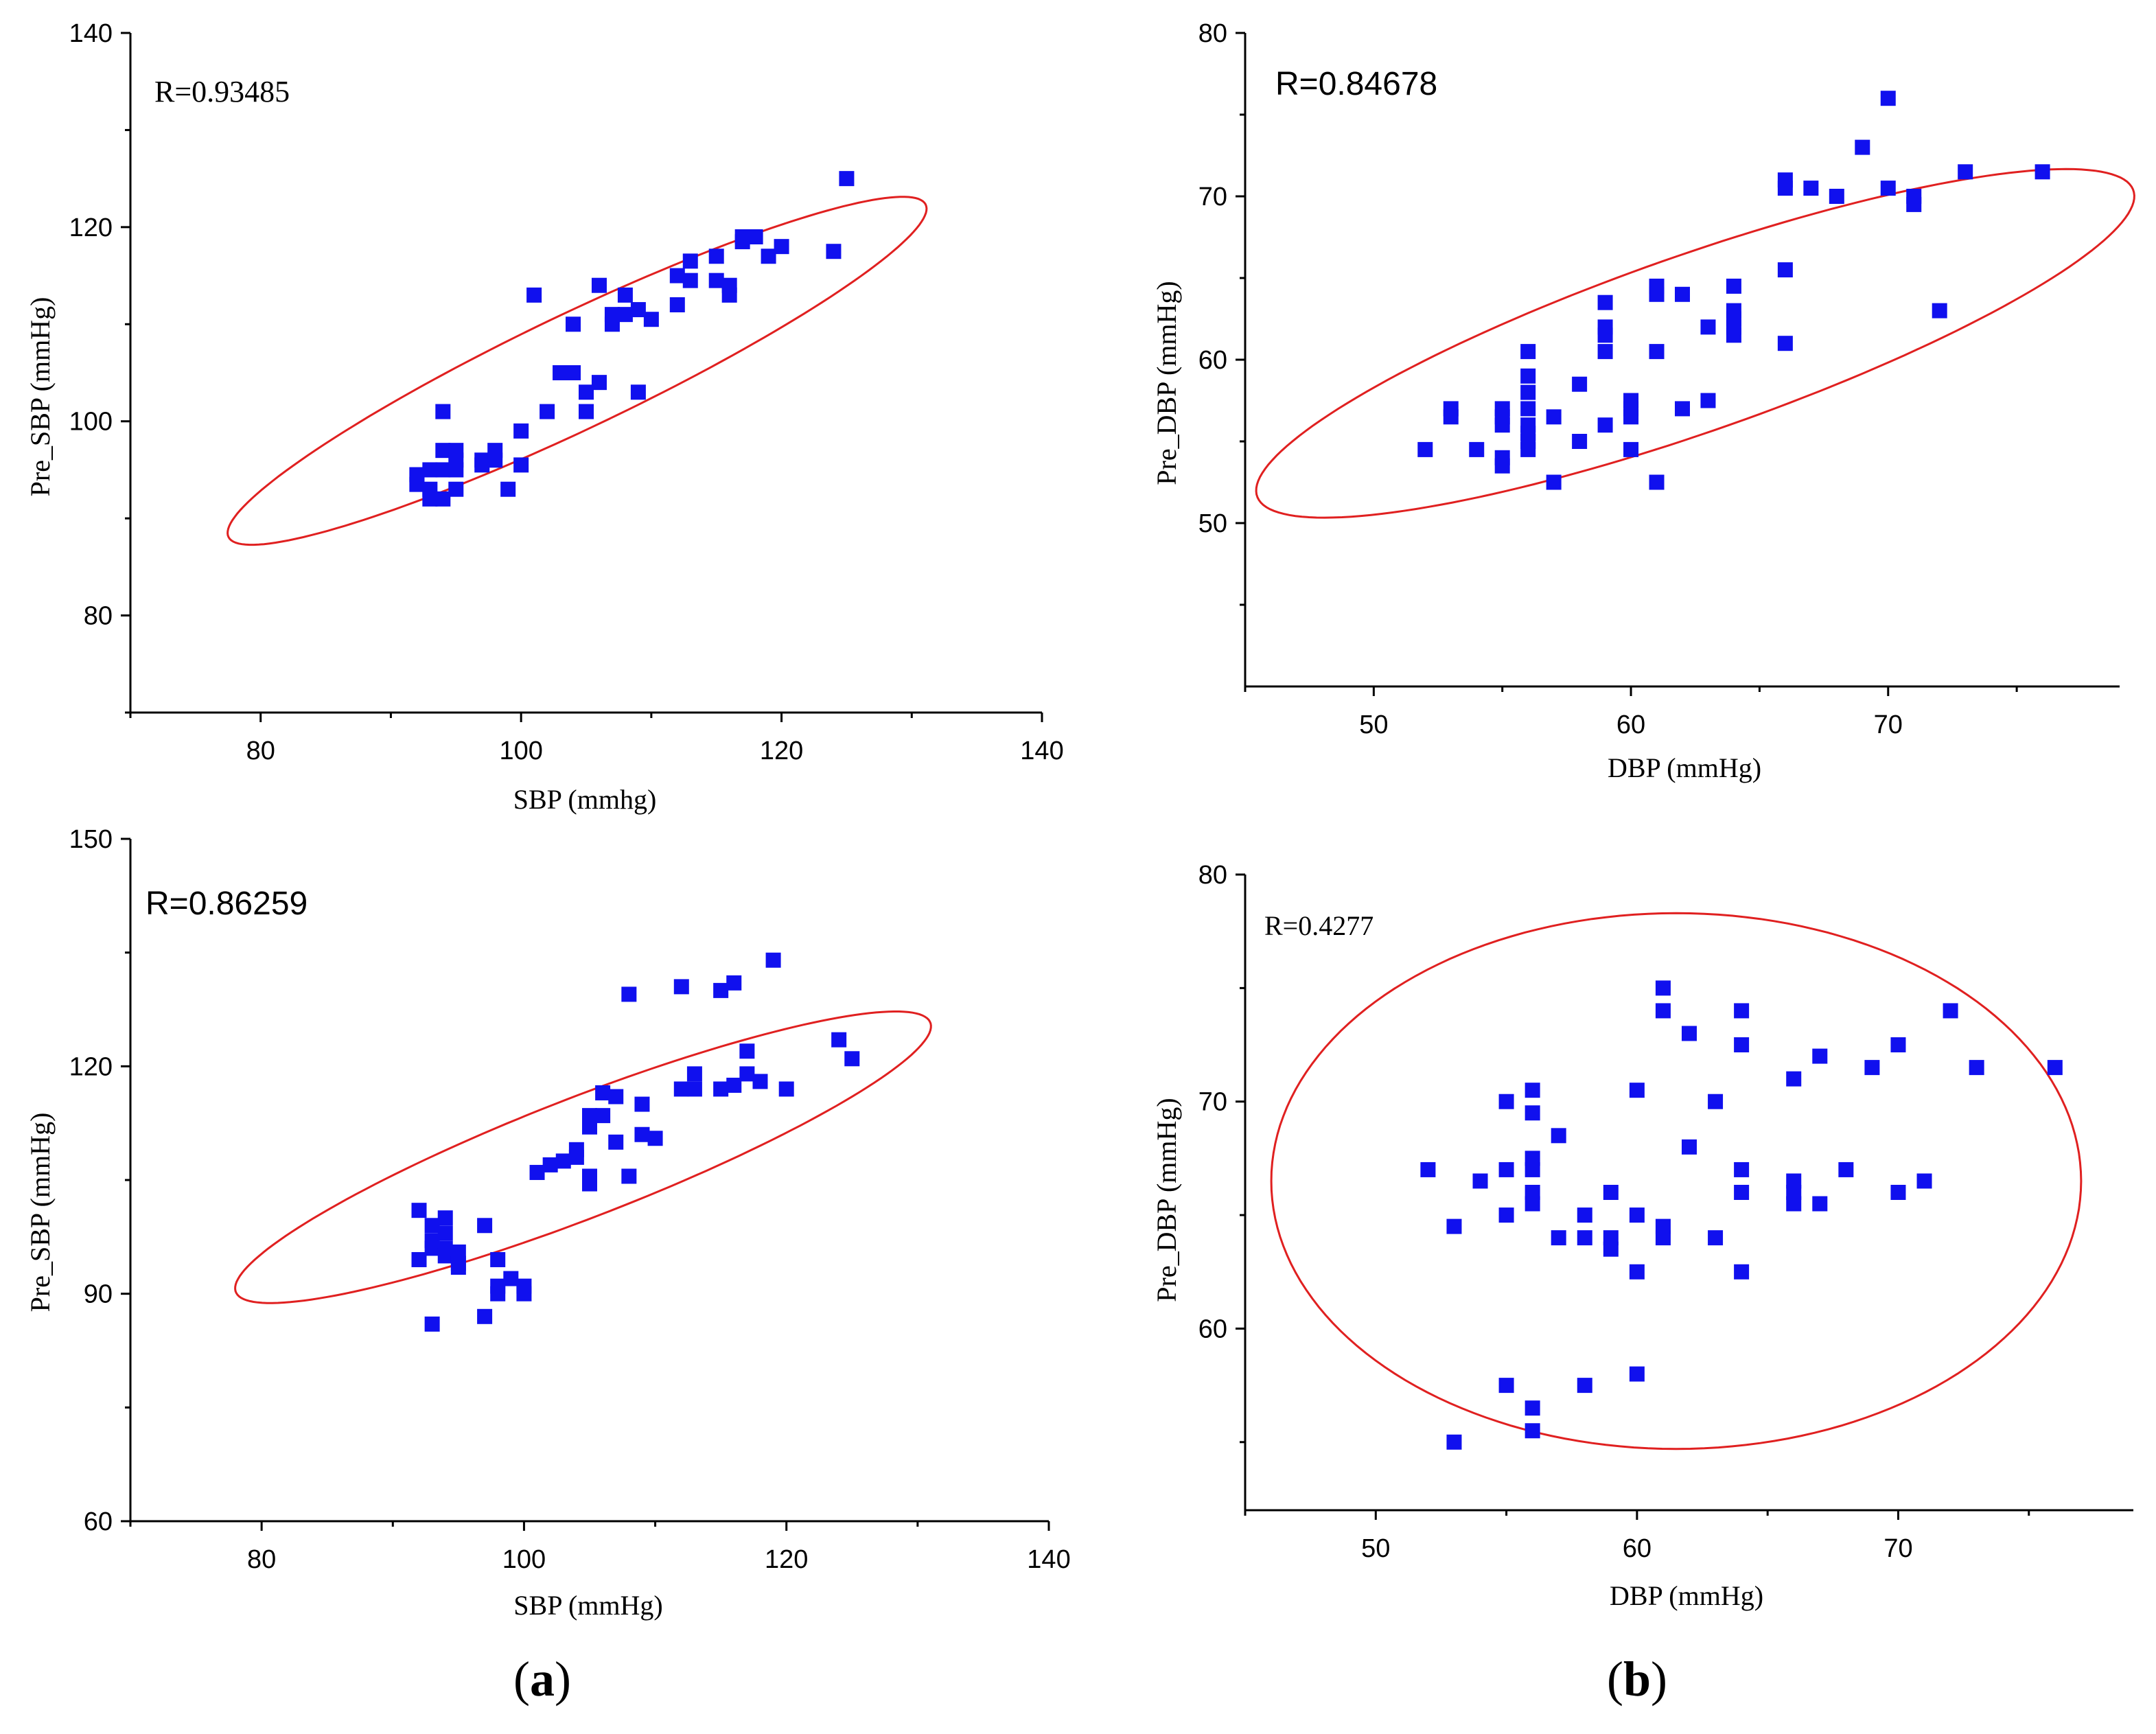 The image size is (2156, 1734). Describe the element at coordinates (98, 616) in the screenshot. I see `y-tick-label: 80` at that location.